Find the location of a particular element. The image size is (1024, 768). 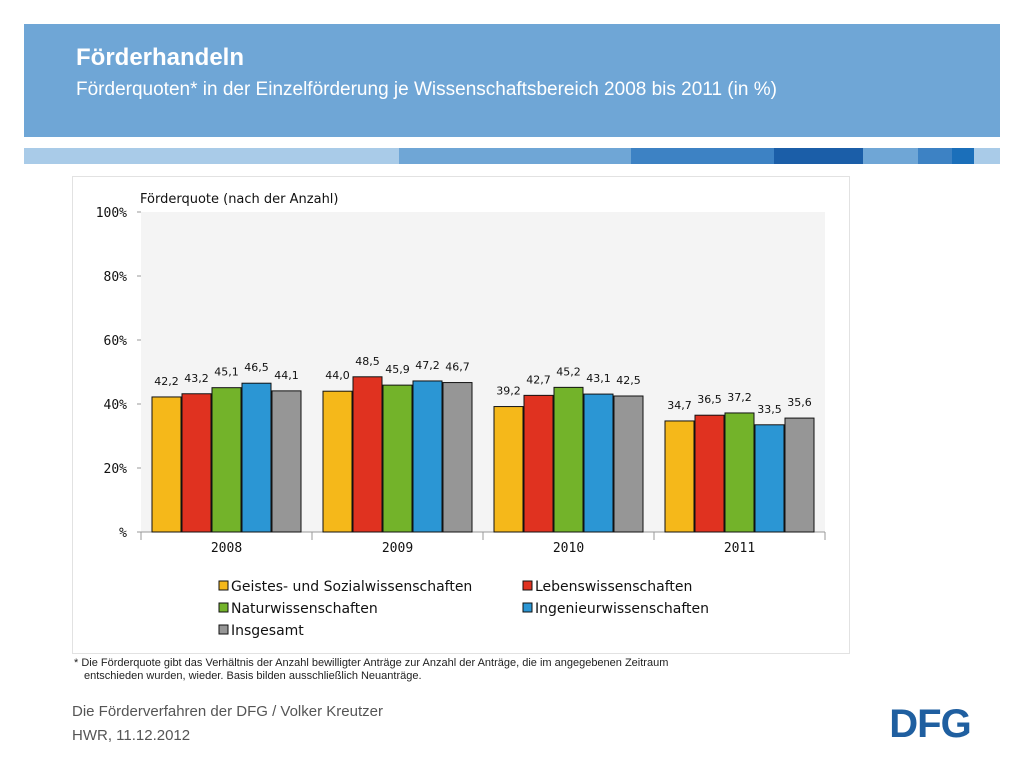

y-tick-label: 60% is located at coordinates (116, 341).